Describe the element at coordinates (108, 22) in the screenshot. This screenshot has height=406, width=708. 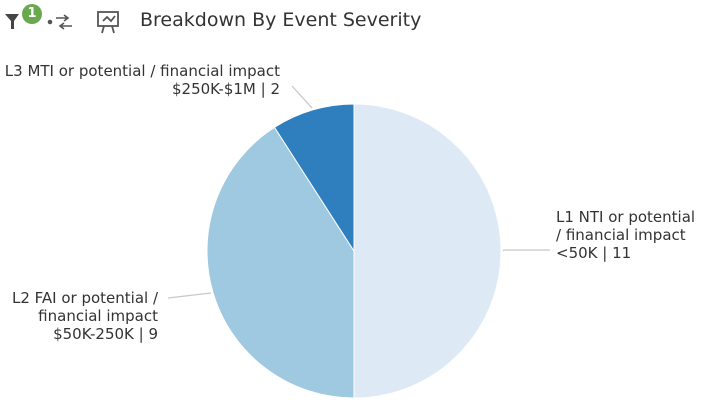
I see `presentation-icon` at that location.